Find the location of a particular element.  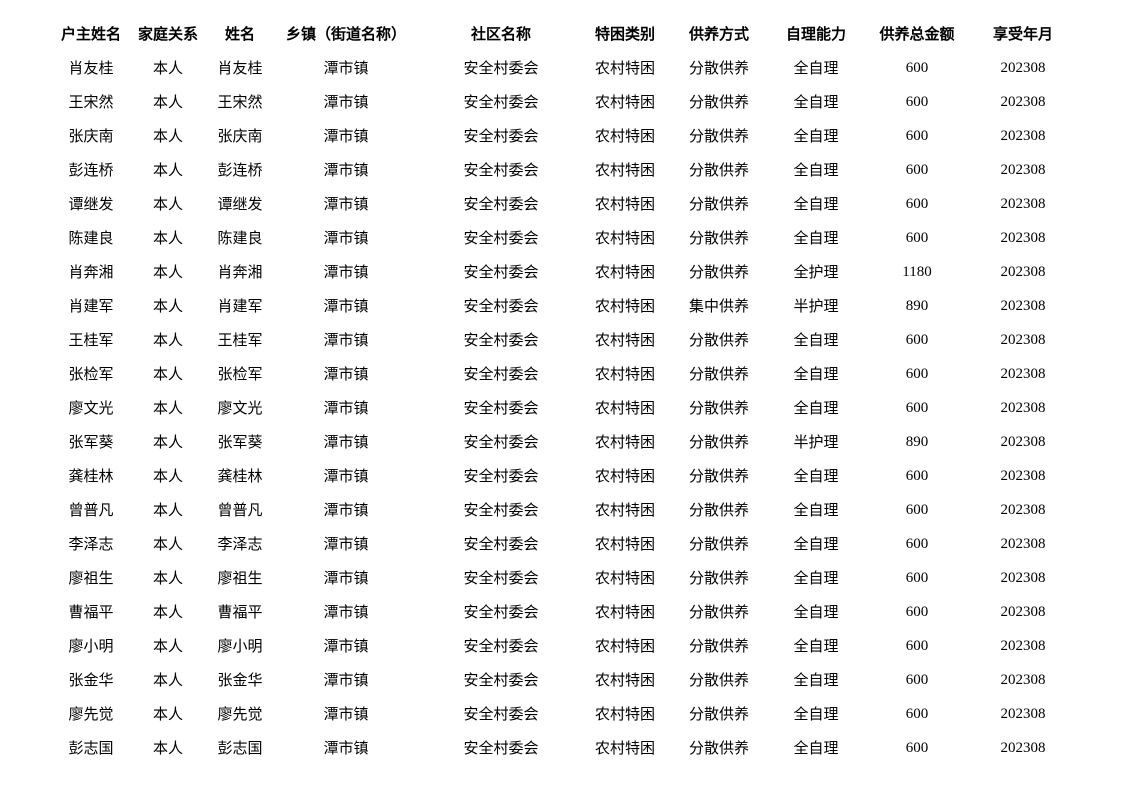

table-row: 张庆南 本人 张庆南 潭市镇 安全村委会 农村特困 分散供养 全自理 600 202308 is located at coordinates (561, 143).